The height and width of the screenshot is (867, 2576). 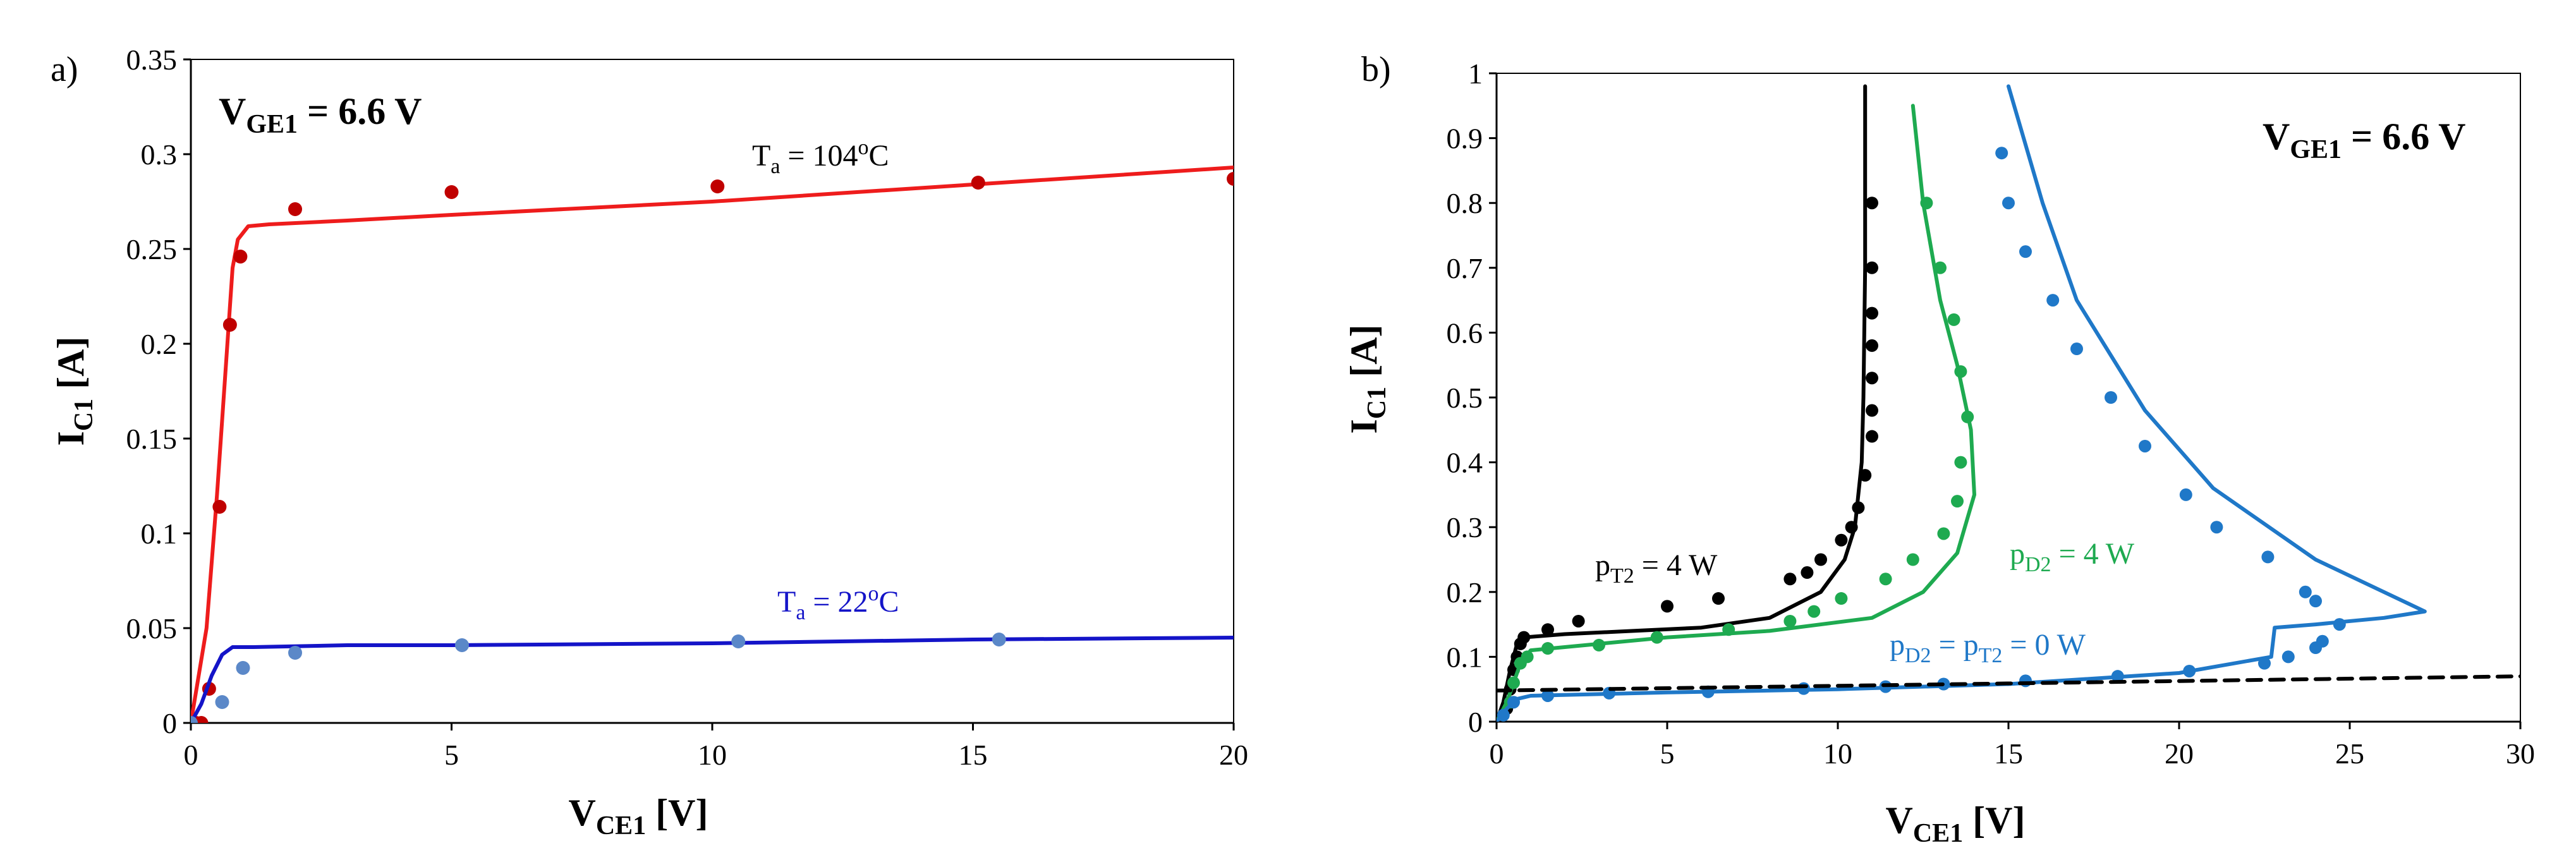 What do you see at coordinates (1465, 139) in the screenshot?
I see `panel-b-y-tick-label: 0.9` at bounding box center [1465, 139].